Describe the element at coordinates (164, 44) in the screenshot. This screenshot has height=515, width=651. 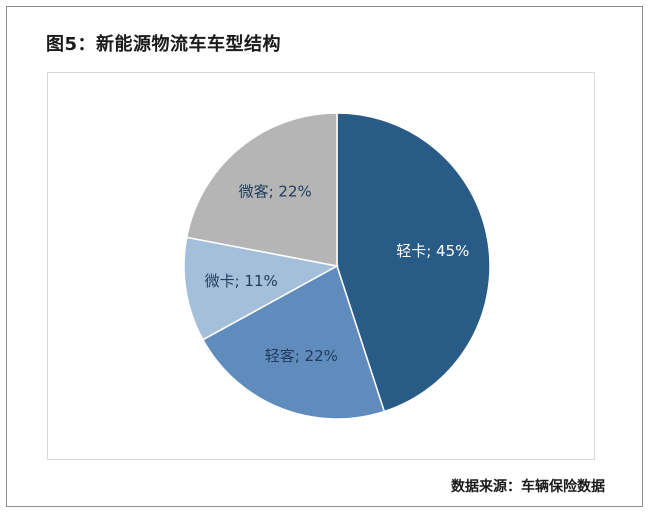
I see `chart-title: 图5：新能源物流车车型结构` at that location.